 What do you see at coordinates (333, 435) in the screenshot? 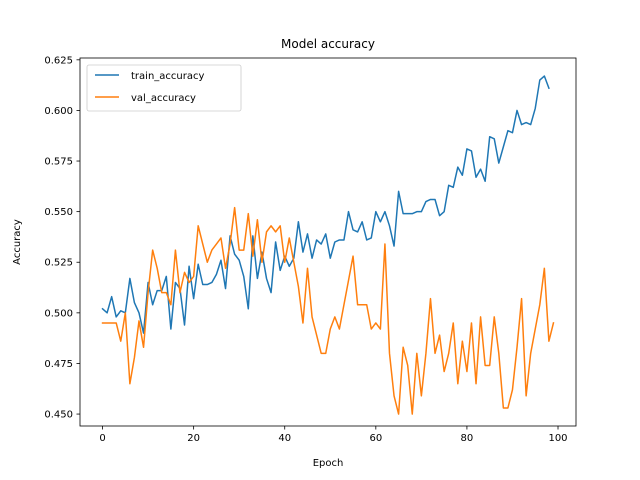
I see `x-axis: 0 20 40 60 80 100` at bounding box center [333, 435].